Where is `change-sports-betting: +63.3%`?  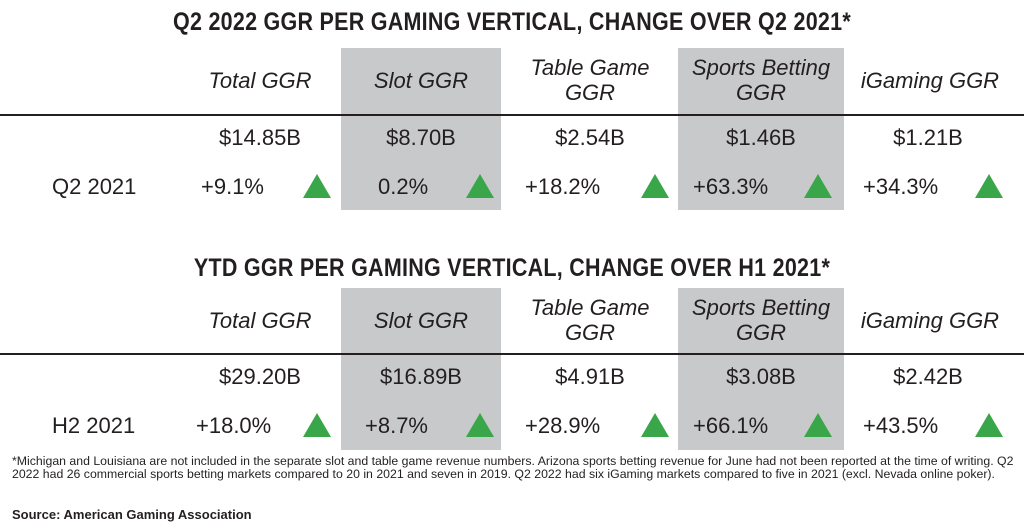
change-sports-betting: +63.3% is located at coordinates (731, 186).